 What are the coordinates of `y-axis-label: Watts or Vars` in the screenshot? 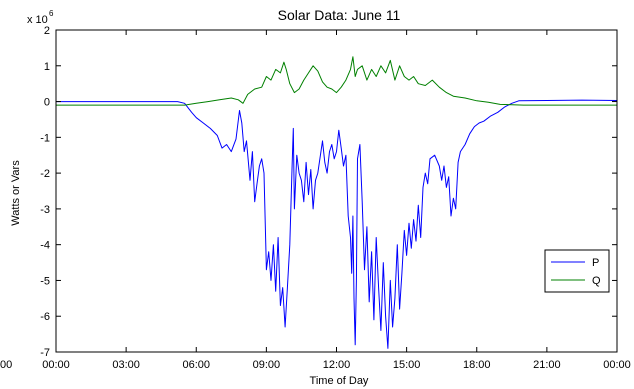 It's located at (16, 193).